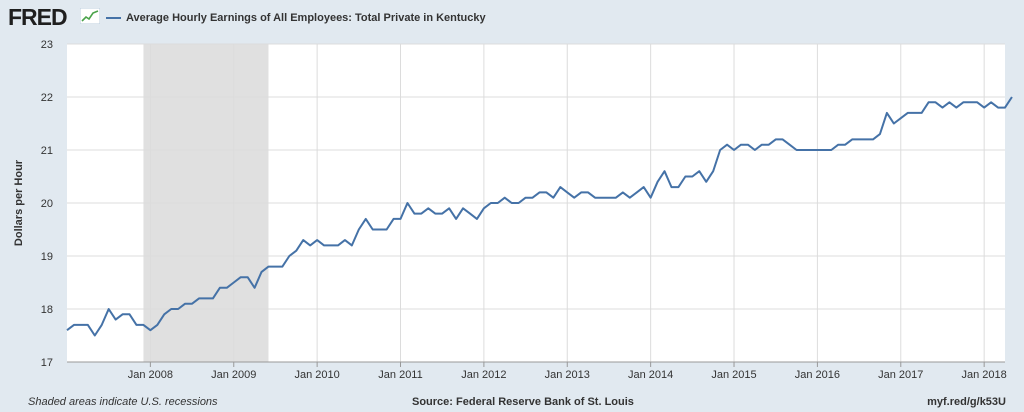 This screenshot has width=1024, height=412. Describe the element at coordinates (233, 375) in the screenshot. I see `x-tick-label: Jan 2009` at that location.